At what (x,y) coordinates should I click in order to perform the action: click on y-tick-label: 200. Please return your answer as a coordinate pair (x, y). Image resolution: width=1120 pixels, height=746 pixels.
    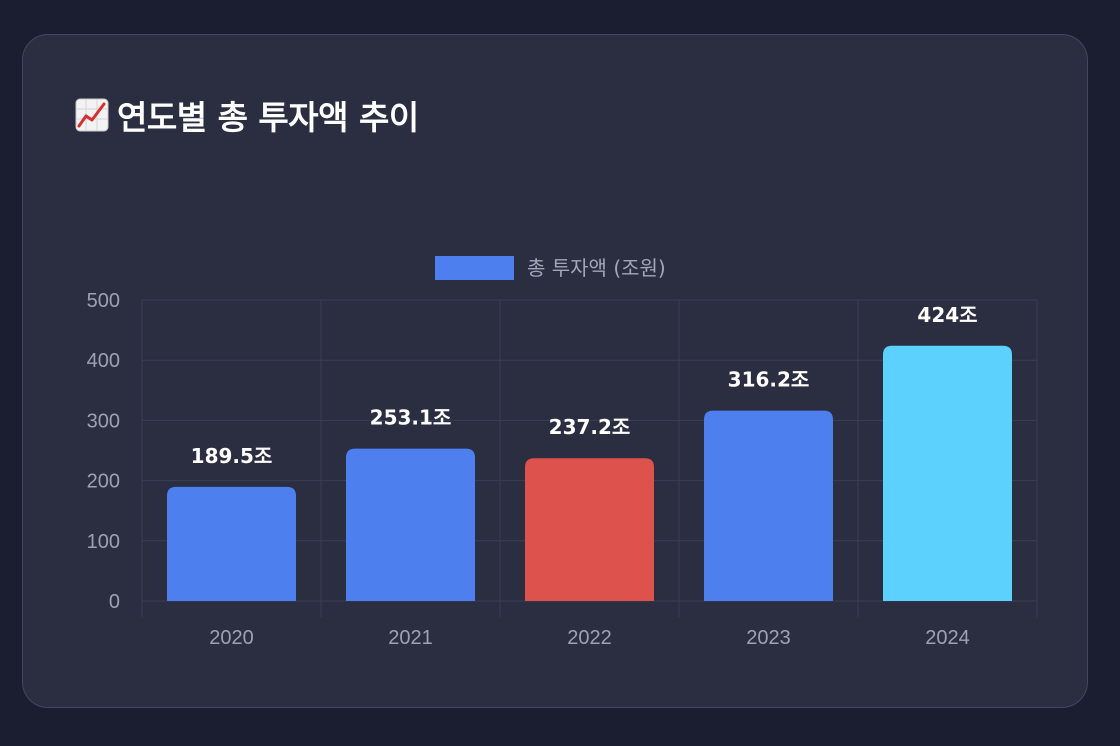
    Looking at the image, I should click on (103, 482).